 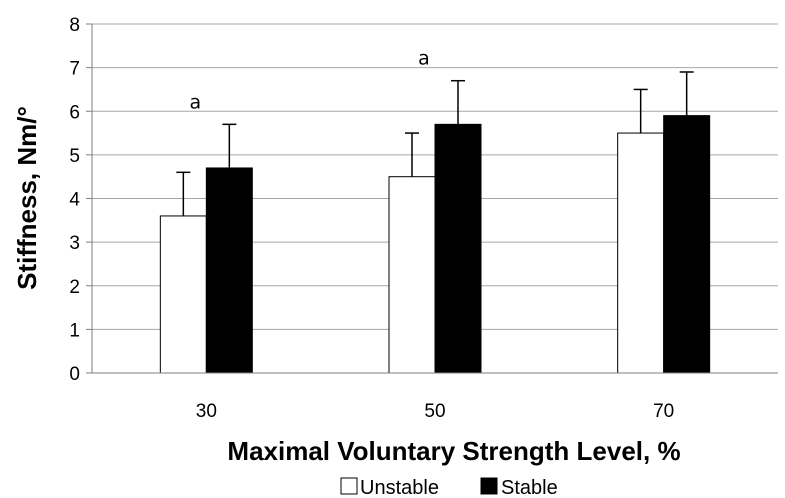 I want to click on x-tick-label: 50, so click(x=434, y=411).